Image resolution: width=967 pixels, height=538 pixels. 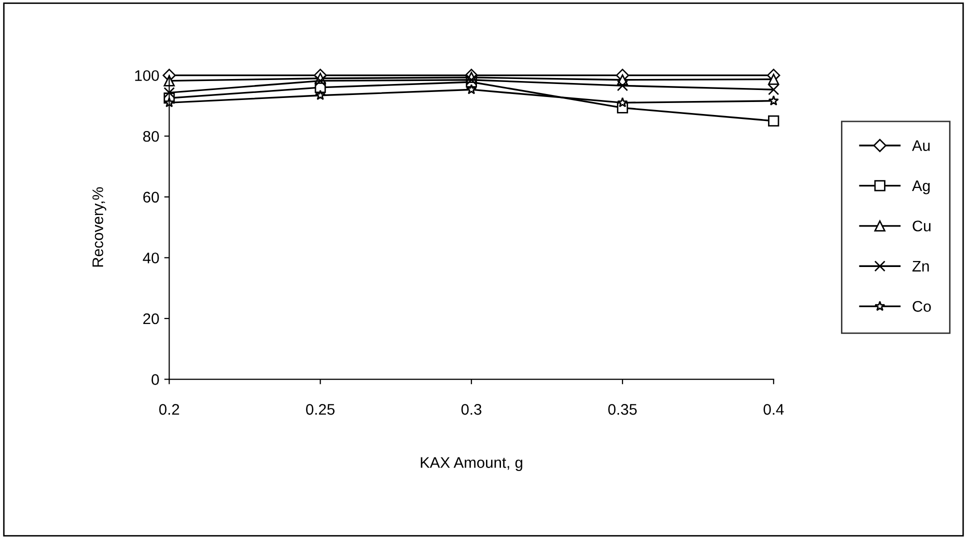 I want to click on legend-label: Cu, so click(x=921, y=226).